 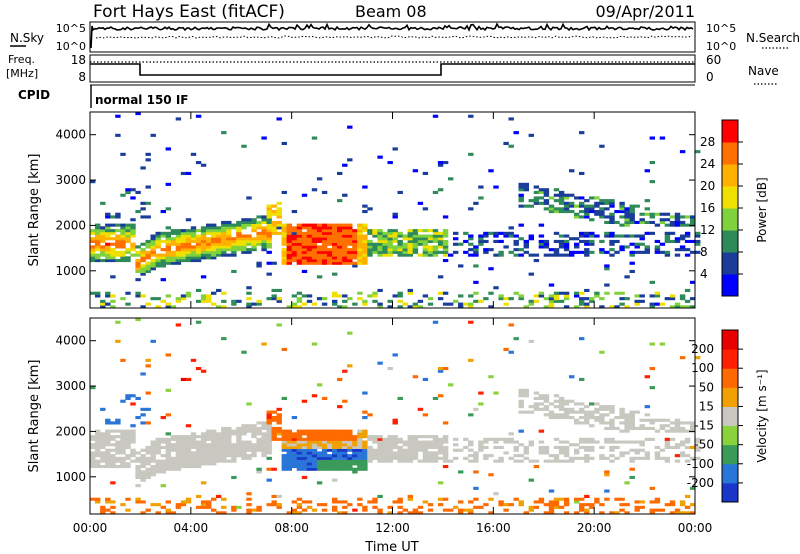 I want to click on velocity-colorbar-tick-label: 200, so click(x=702, y=349).